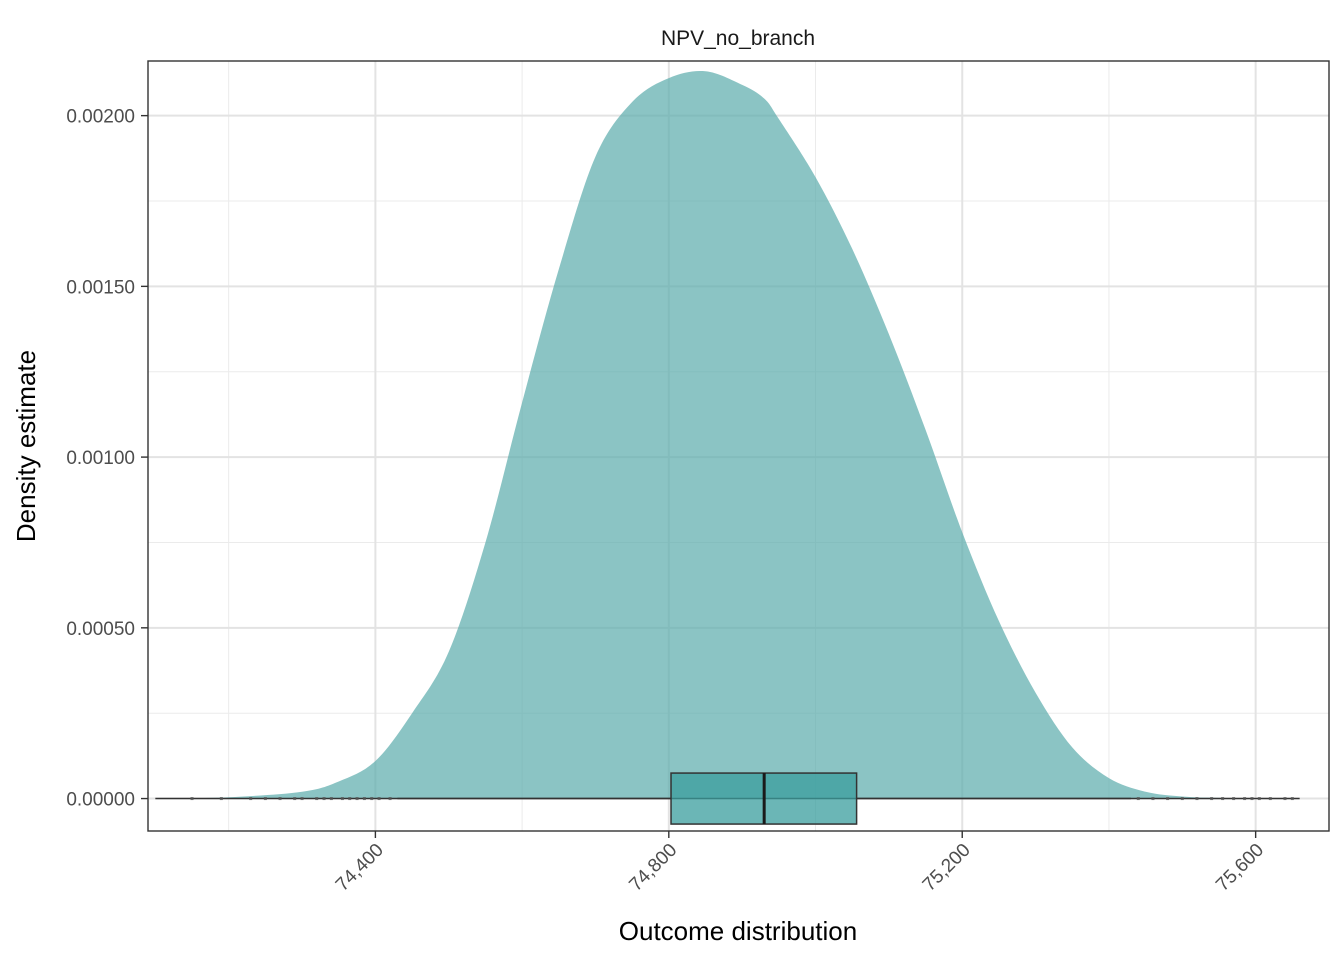  I want to click on y-tick-label: 0.00000, so click(100, 800).